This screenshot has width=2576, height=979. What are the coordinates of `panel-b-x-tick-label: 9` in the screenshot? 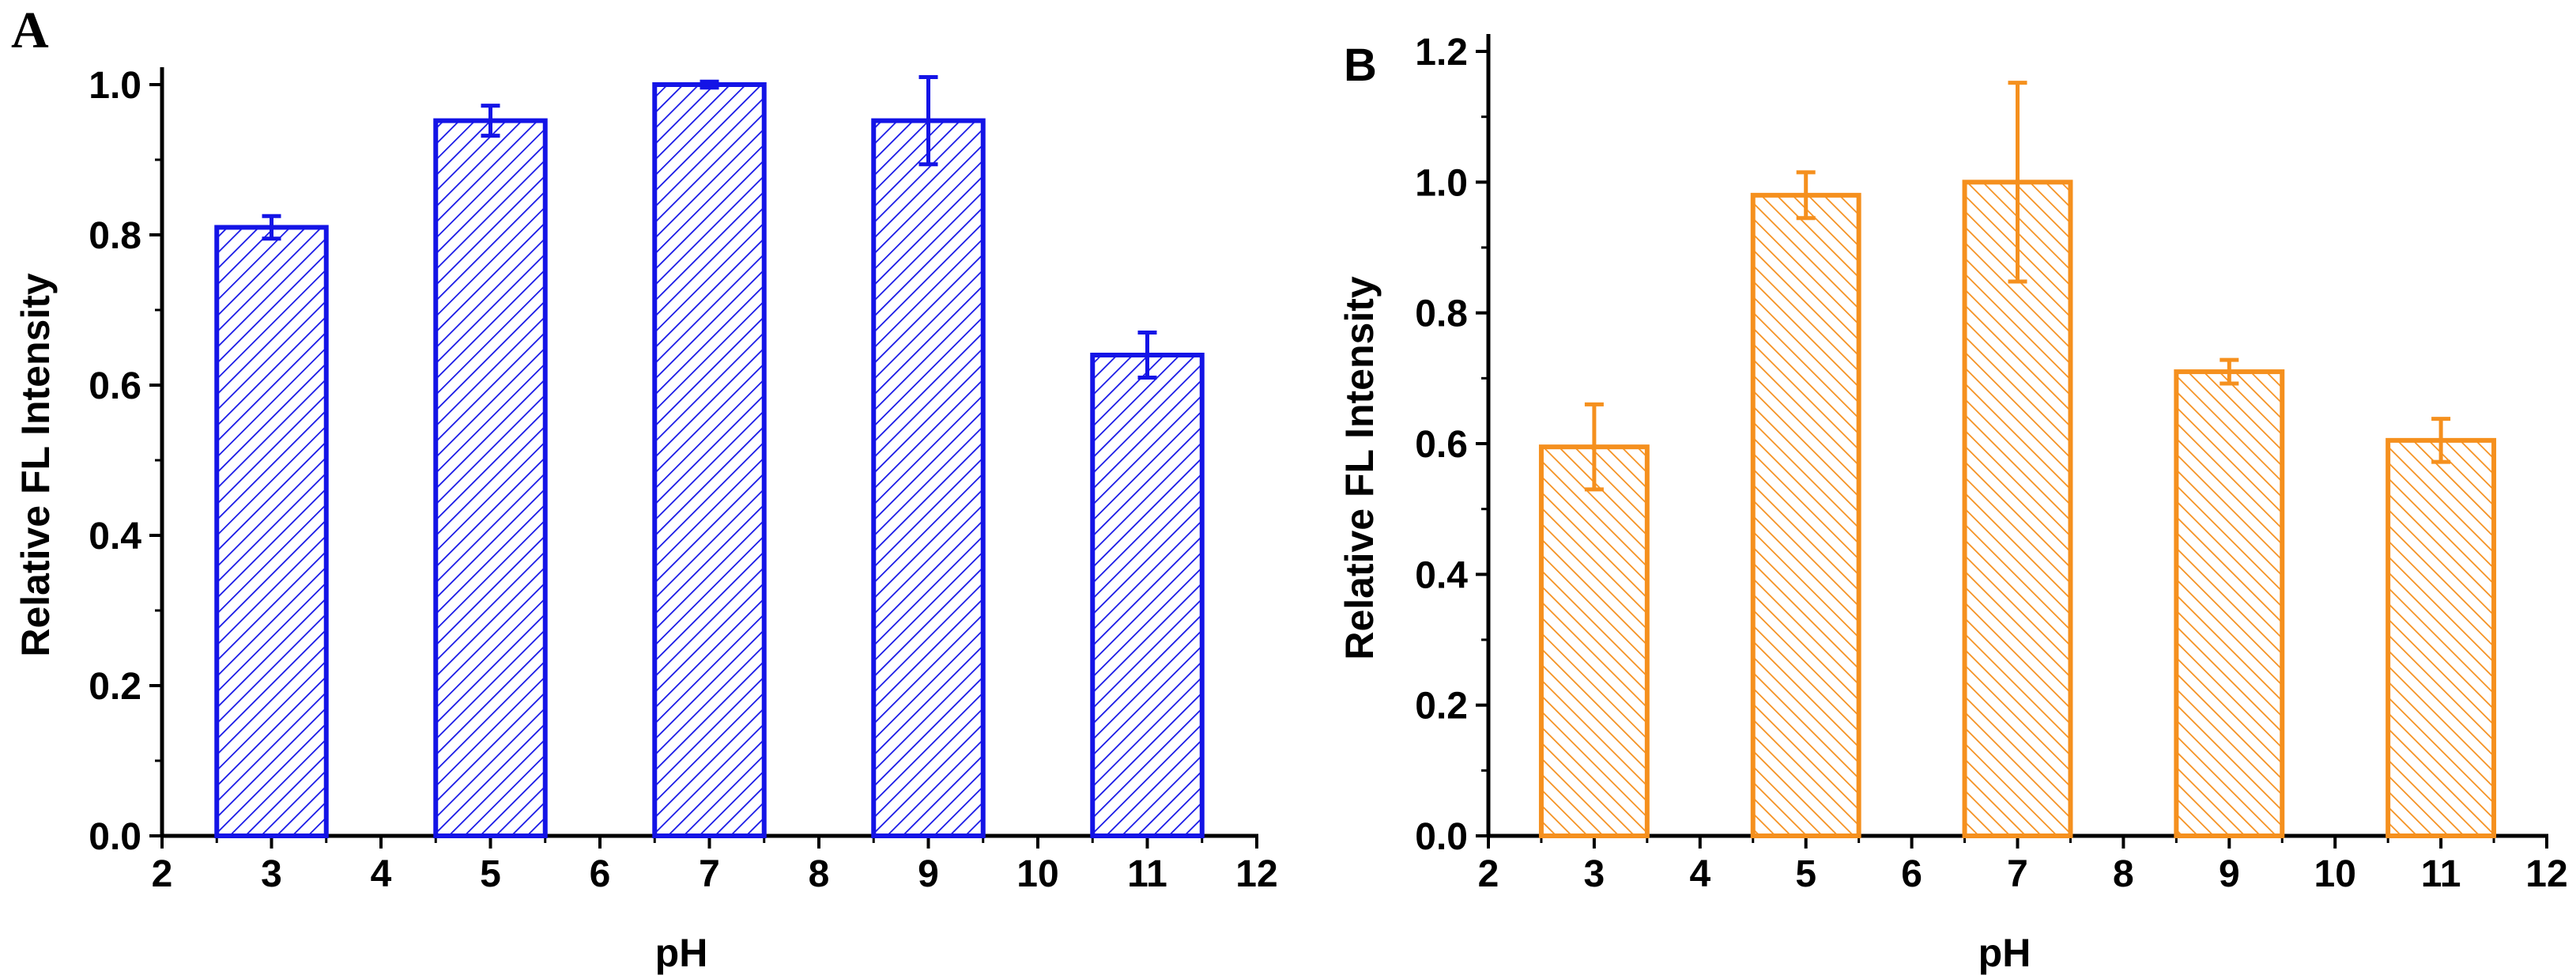 It's located at (2229, 874).